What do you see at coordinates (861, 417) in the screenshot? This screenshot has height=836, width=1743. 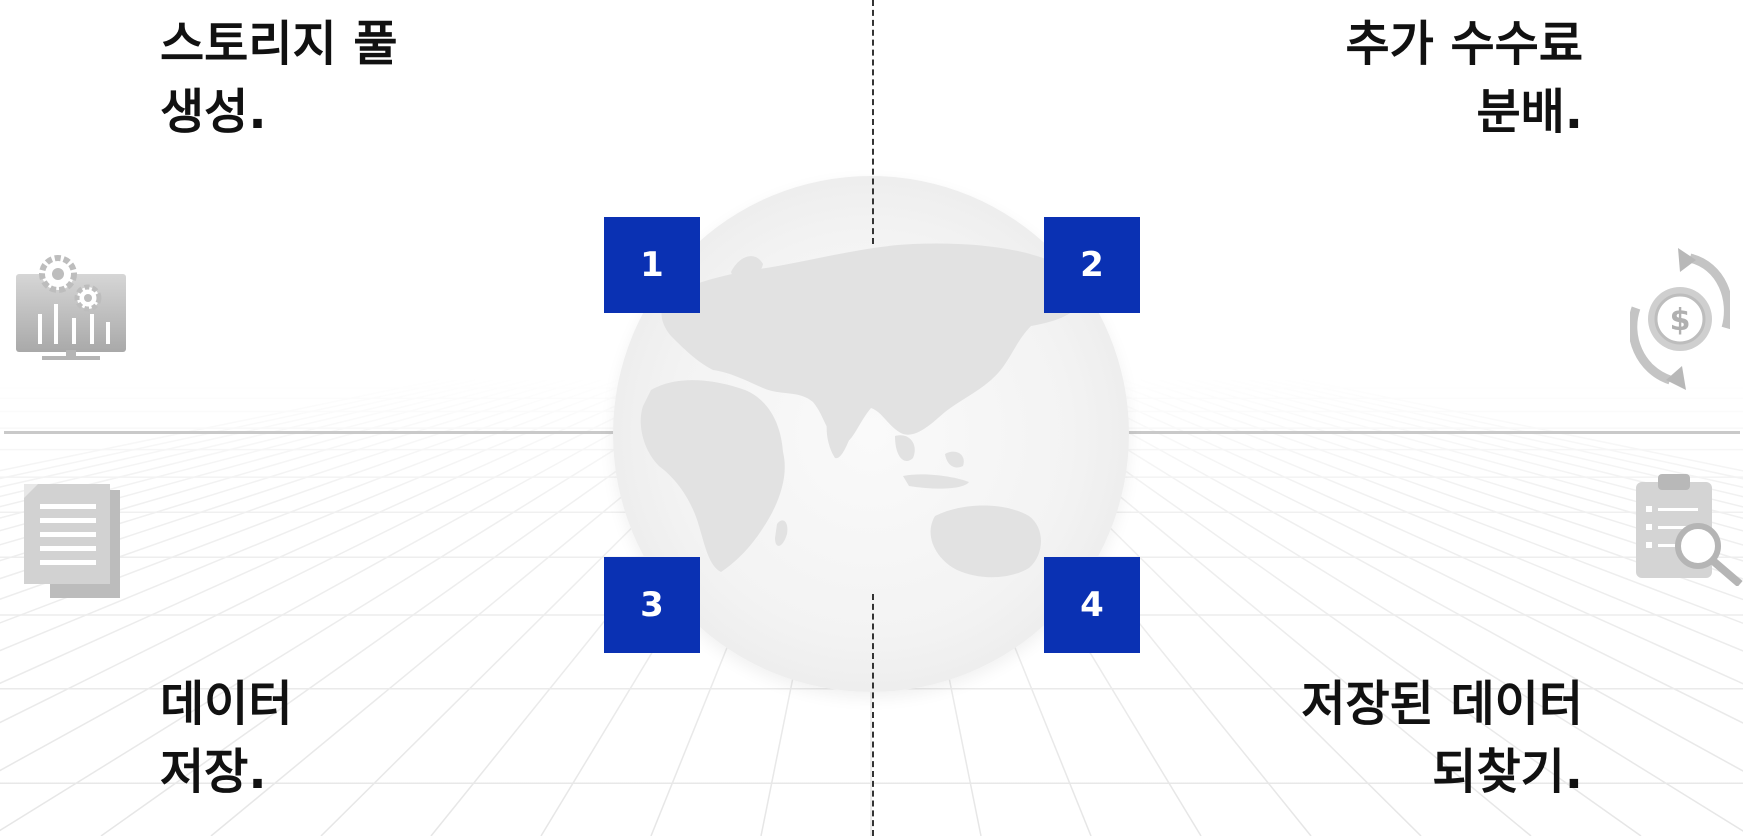 I see `world-map-icon` at bounding box center [861, 417].